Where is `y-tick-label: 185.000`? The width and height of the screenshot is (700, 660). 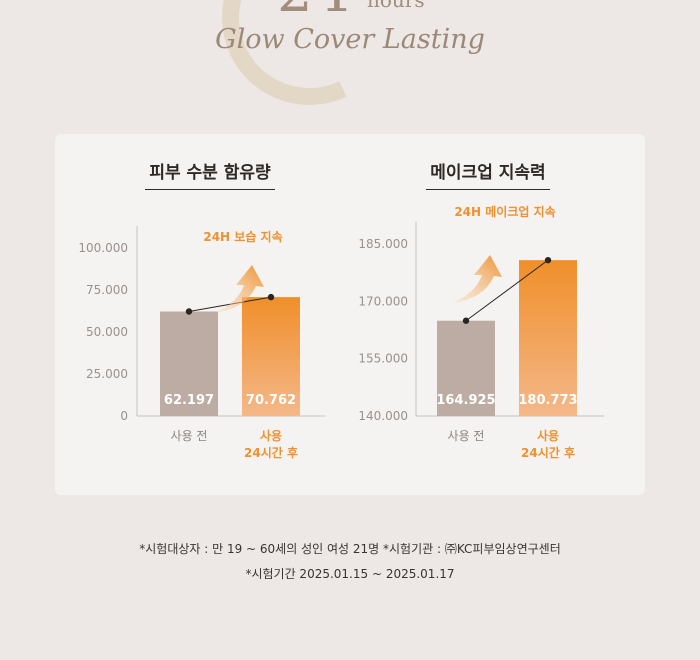
y-tick-label: 185.000 is located at coordinates (383, 244).